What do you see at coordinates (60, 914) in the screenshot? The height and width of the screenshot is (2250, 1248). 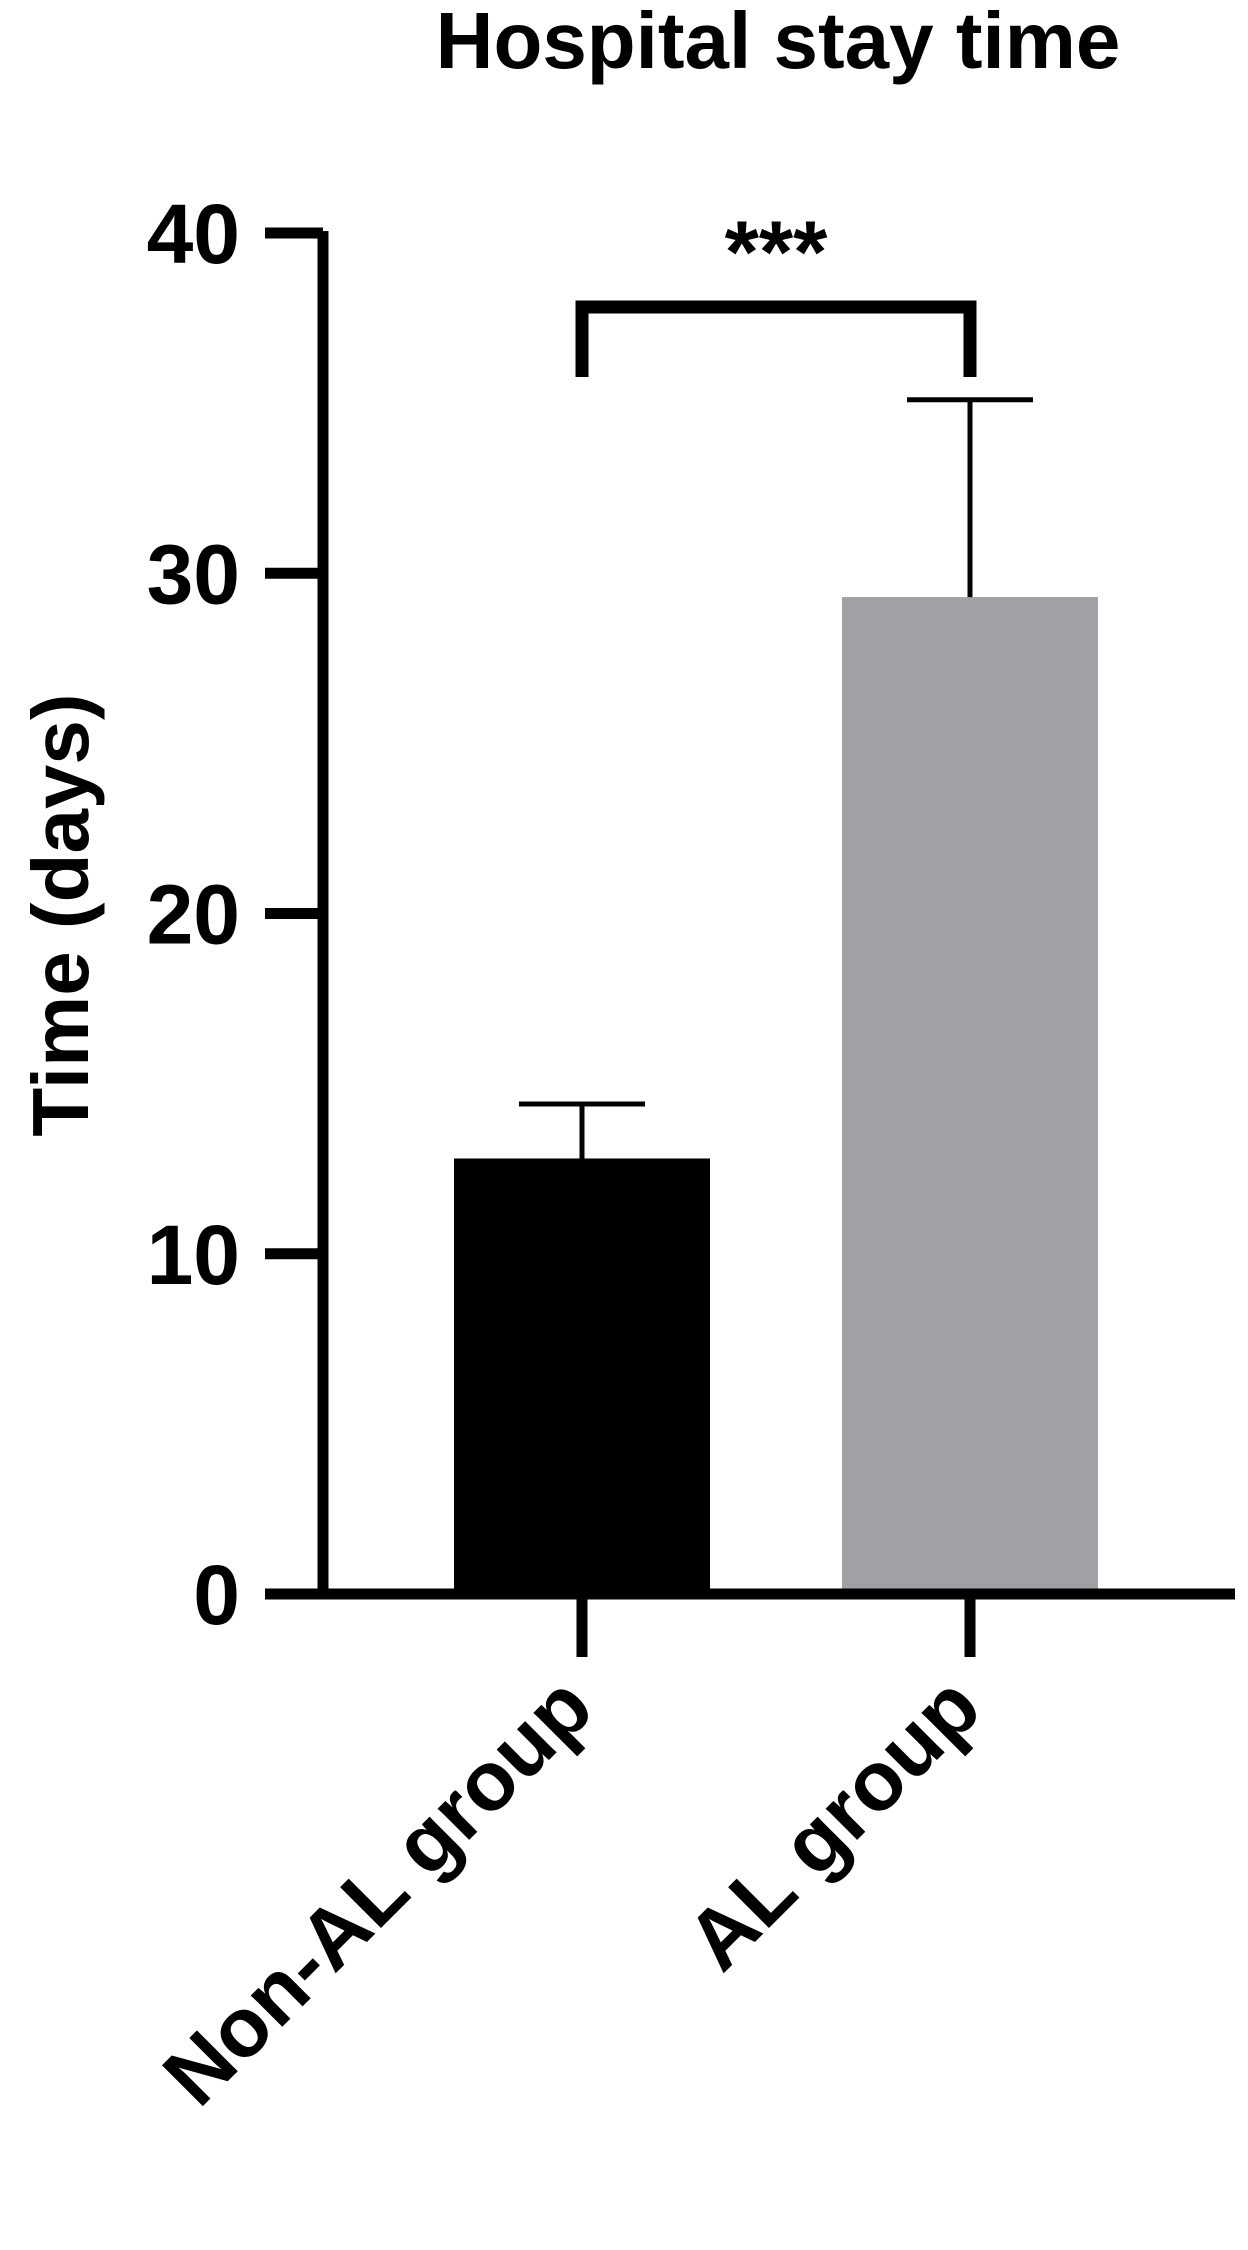 I see `y-axis-label: Time (days)` at bounding box center [60, 914].